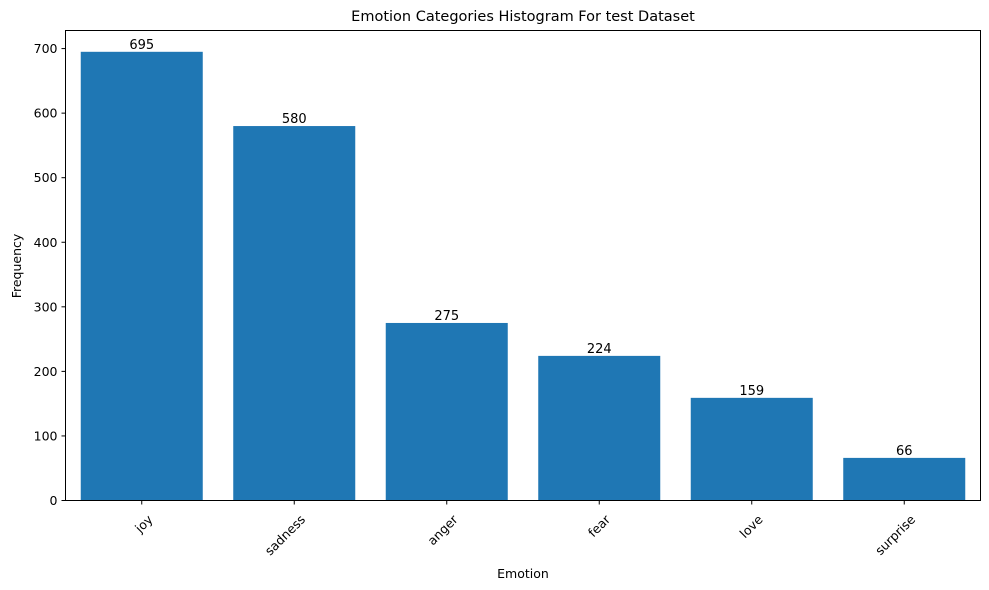 The width and height of the screenshot is (989, 590). What do you see at coordinates (524, 529) in the screenshot?
I see `x-axis: joy sadness anger fear love surprise` at bounding box center [524, 529].